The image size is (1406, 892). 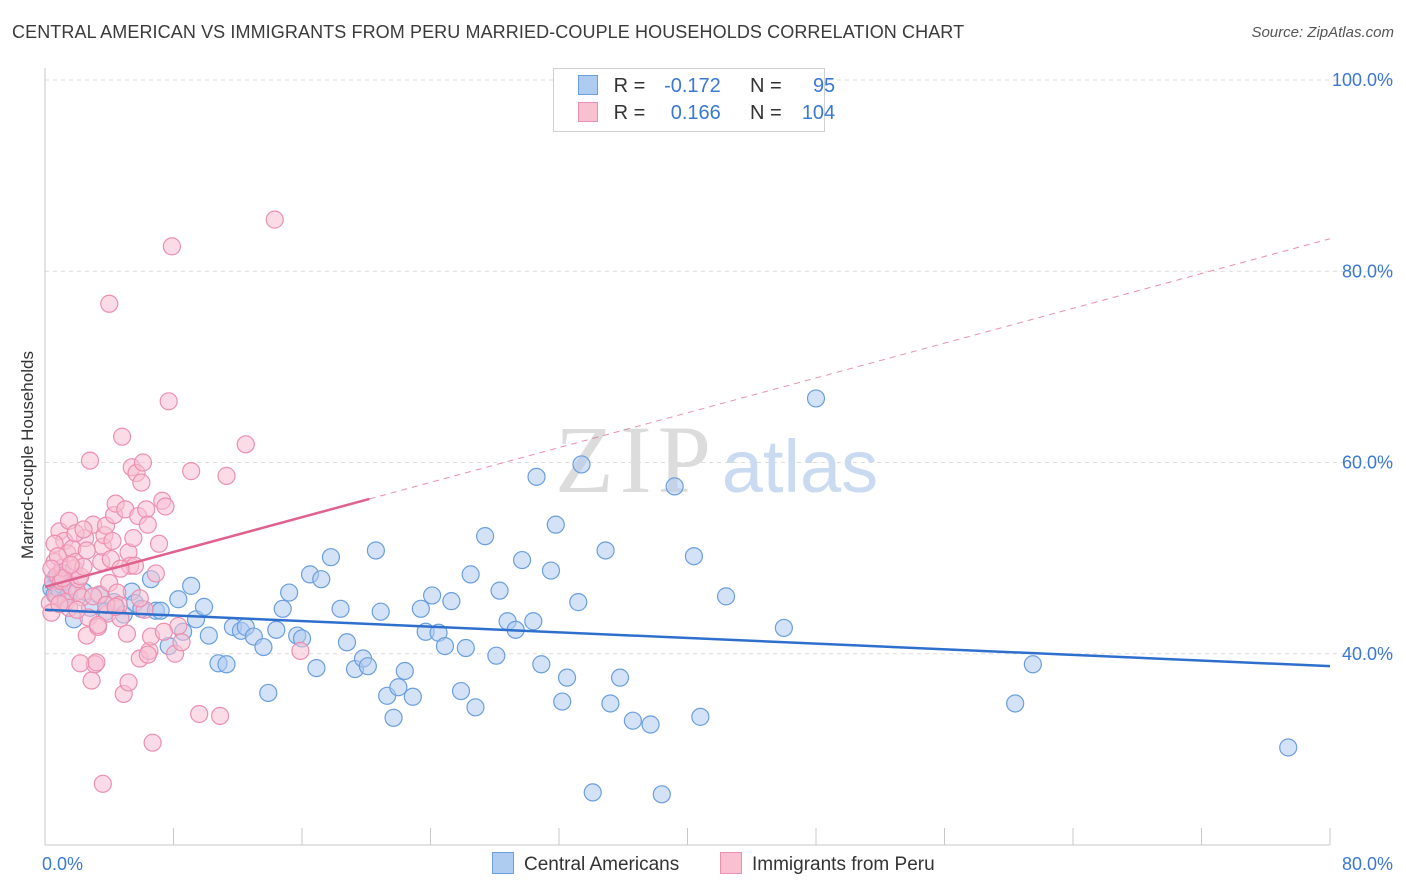 I want to click on legend-n-value: 95, so click(x=824, y=86).